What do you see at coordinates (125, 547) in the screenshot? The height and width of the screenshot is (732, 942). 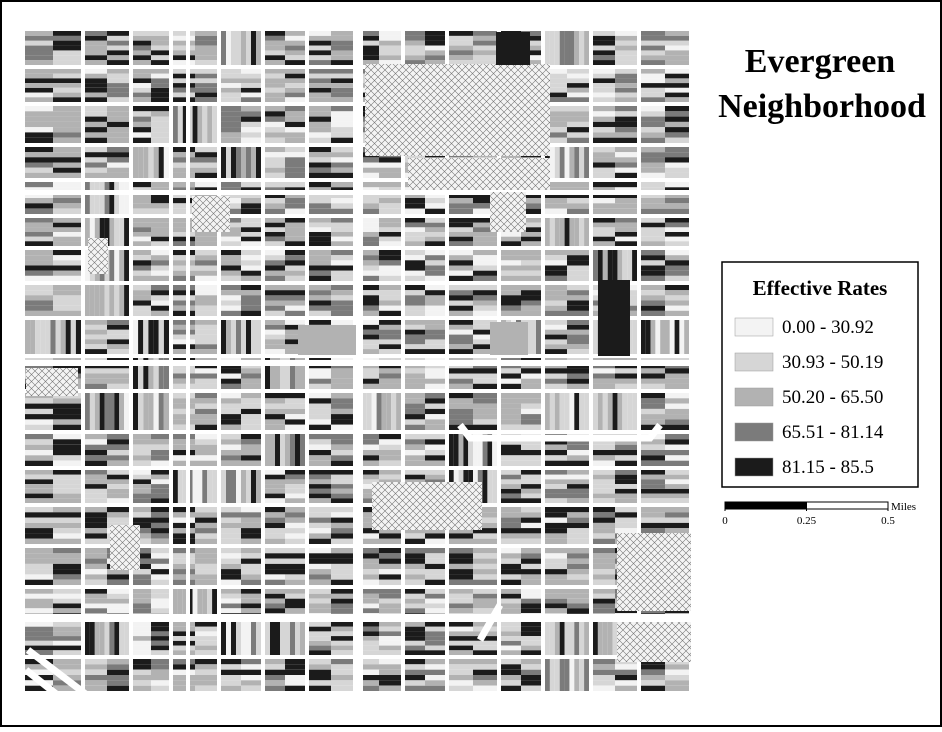 I see `park` at bounding box center [125, 547].